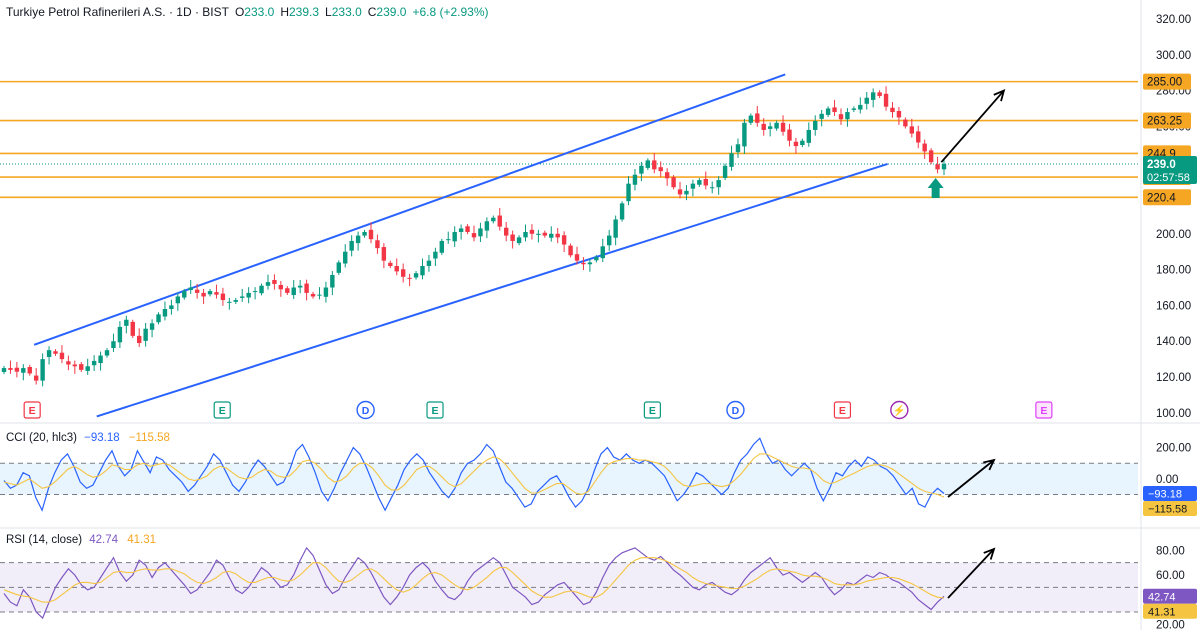 The height and width of the screenshot is (630, 1200). I want to click on cci-name: CCI (20, hlc3), so click(41, 438).